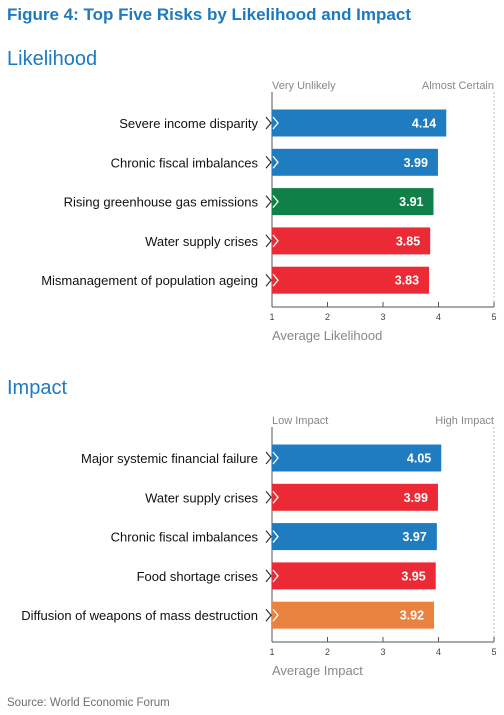 This screenshot has height=715, width=504. I want to click on category-label: Food shortage crises, so click(198, 576).